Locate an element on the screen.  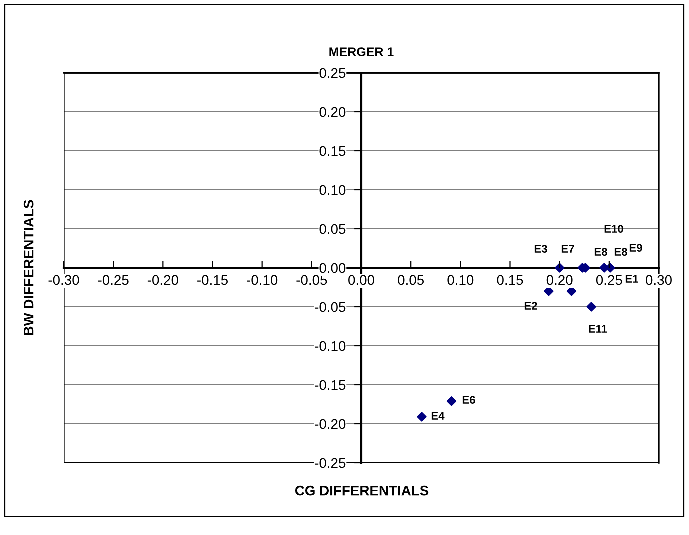
annotation: E2 is located at coordinates (531, 306).